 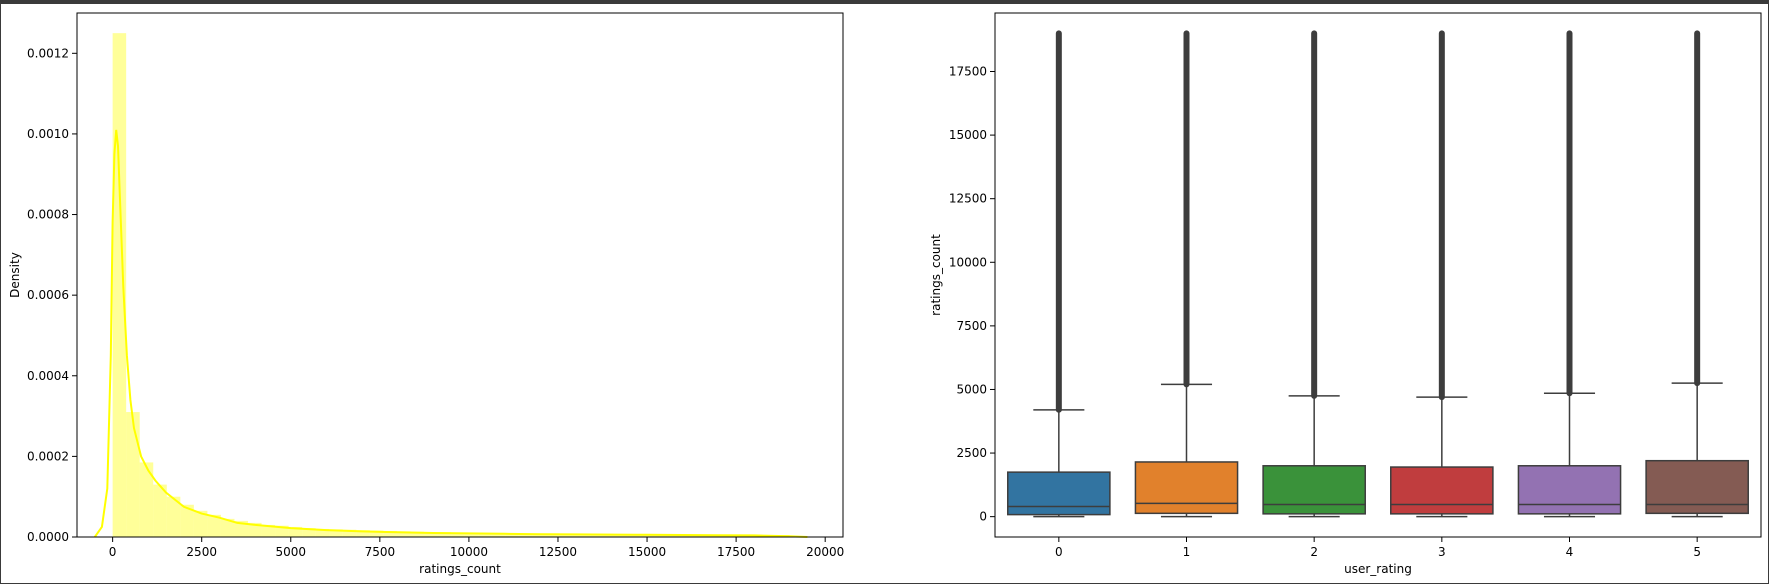 I want to click on y-tick-label: 0.0002, so click(x=48, y=456).